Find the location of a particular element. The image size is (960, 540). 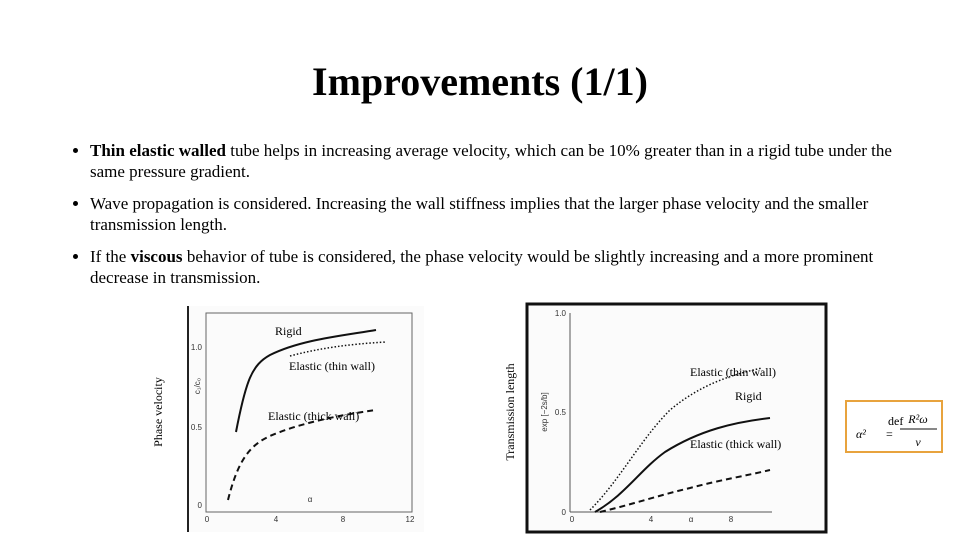

y-axis-label: Transmission length is located at coordinates (510, 411).